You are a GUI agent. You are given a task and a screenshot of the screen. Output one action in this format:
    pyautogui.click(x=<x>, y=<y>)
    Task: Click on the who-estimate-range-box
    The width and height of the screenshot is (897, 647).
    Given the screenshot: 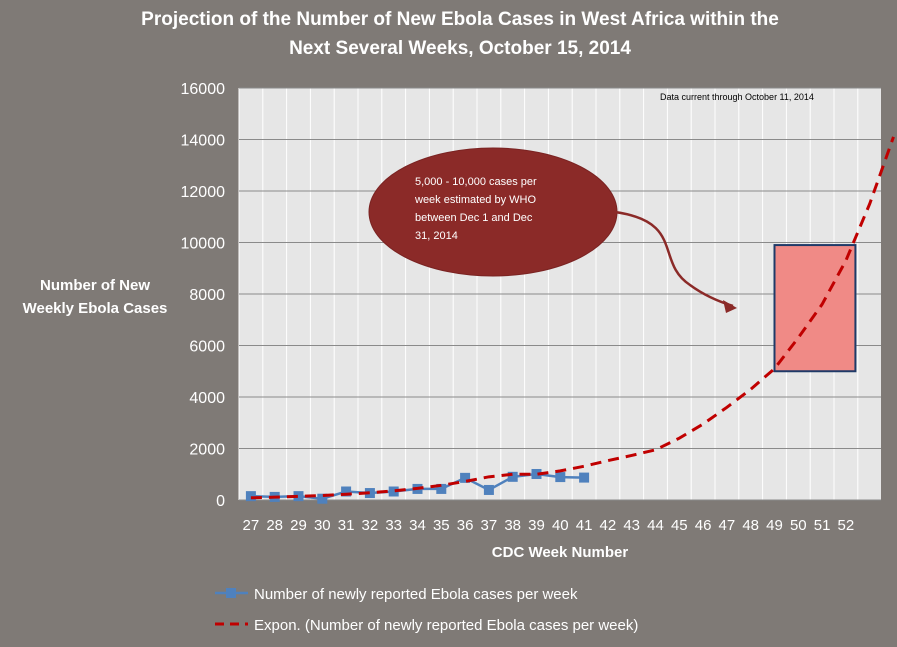 What is the action you would take?
    pyautogui.click(x=815, y=308)
    